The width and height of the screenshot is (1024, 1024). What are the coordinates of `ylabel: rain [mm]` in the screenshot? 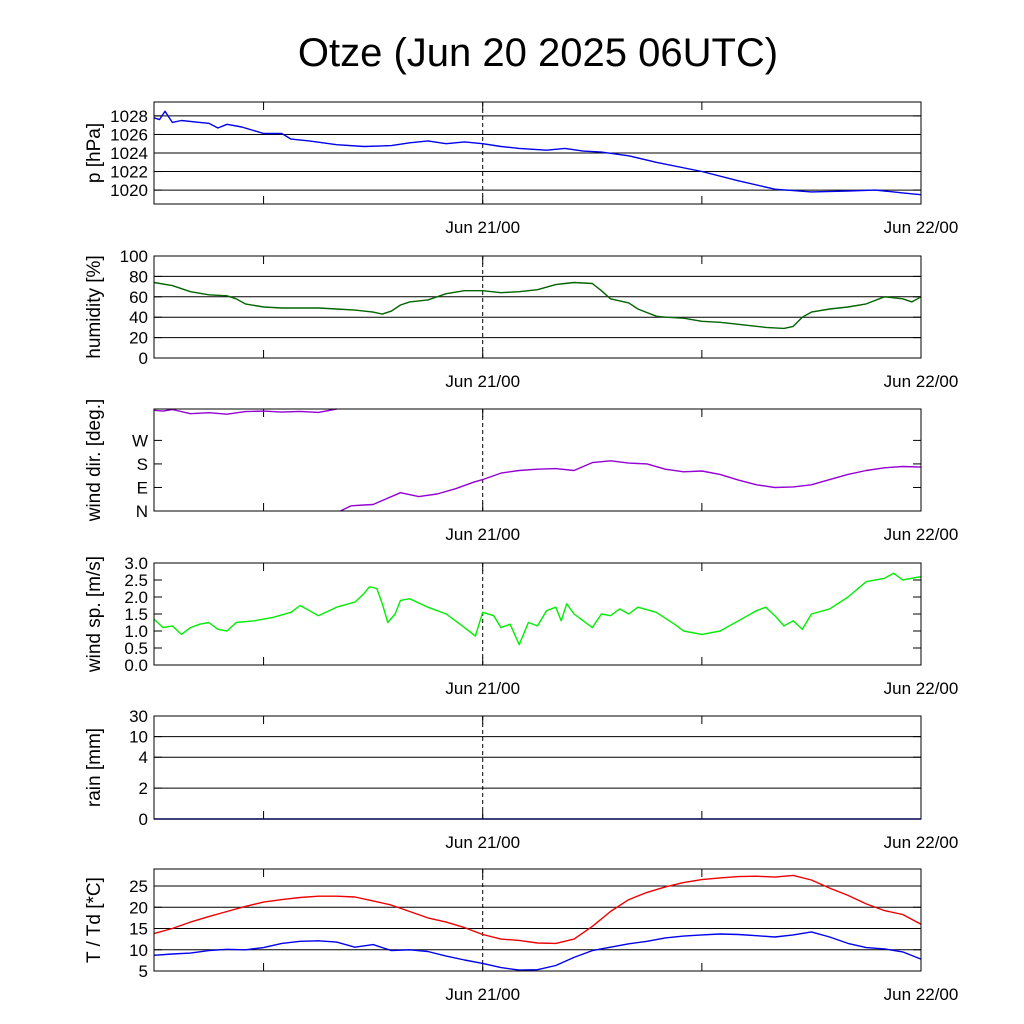 It's located at (94, 767).